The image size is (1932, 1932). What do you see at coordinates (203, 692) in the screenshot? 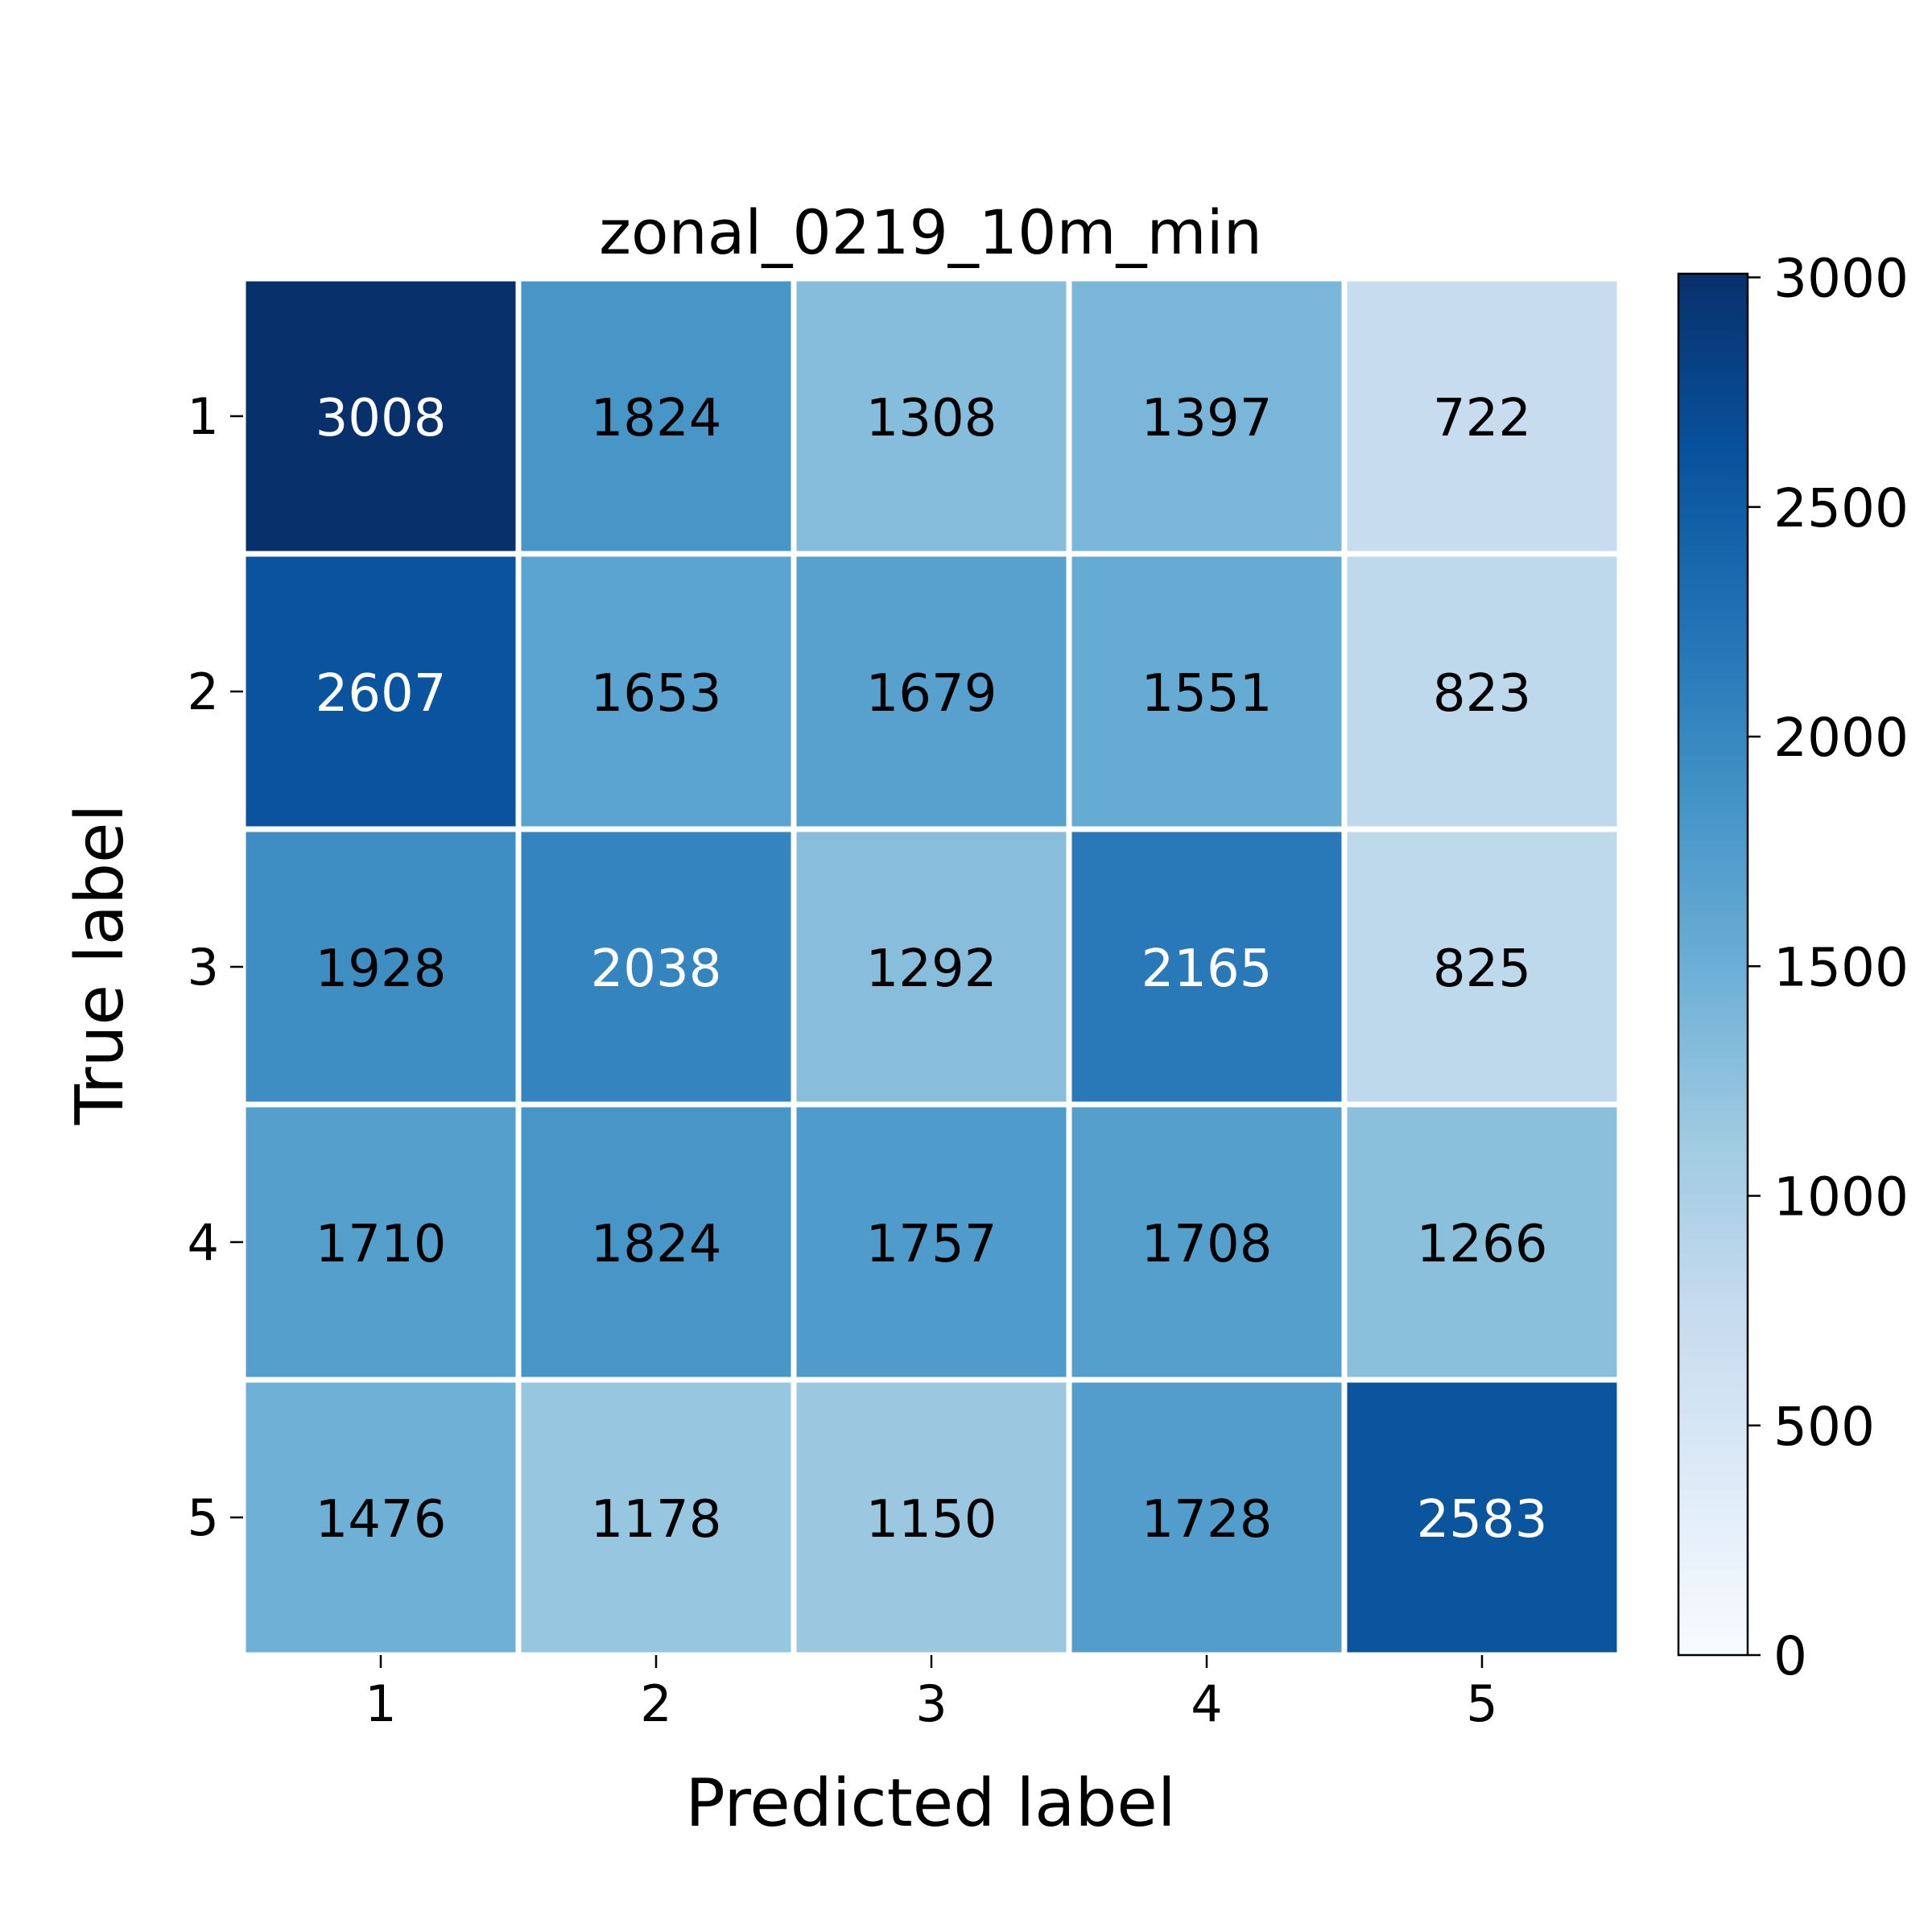
I see `y-tick-label-2: 2` at bounding box center [203, 692].